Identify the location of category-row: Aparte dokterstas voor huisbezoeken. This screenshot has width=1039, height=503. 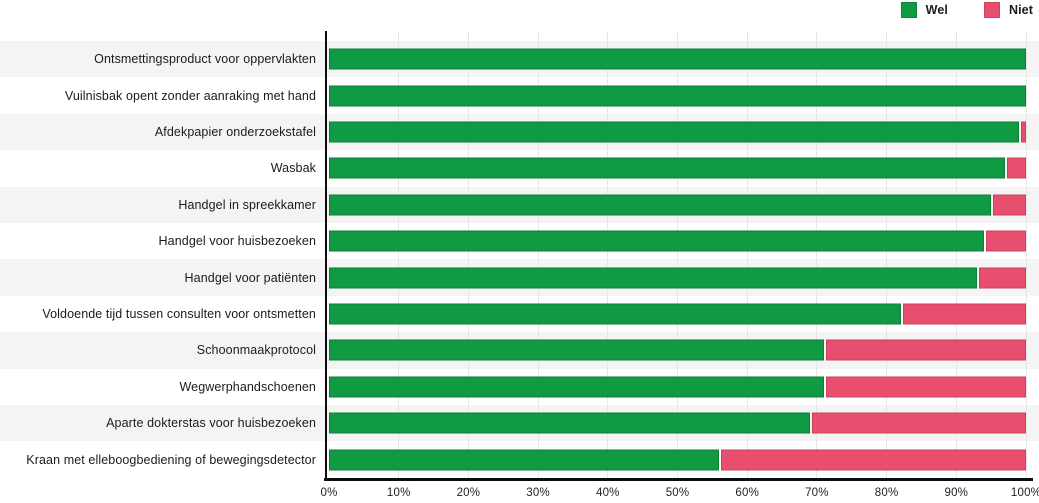
(519, 423).